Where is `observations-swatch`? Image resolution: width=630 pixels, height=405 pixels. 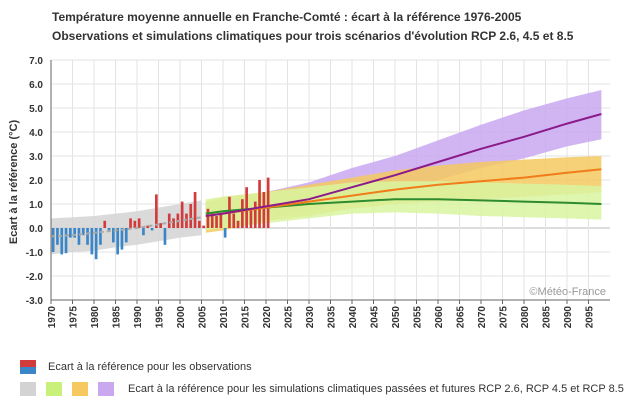 observations-swatch is located at coordinates (28, 367).